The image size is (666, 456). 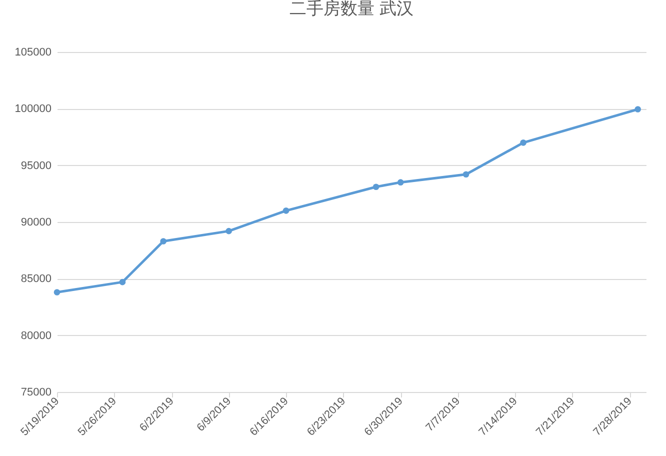 I want to click on y-tick-label: 85000, so click(x=36, y=279).